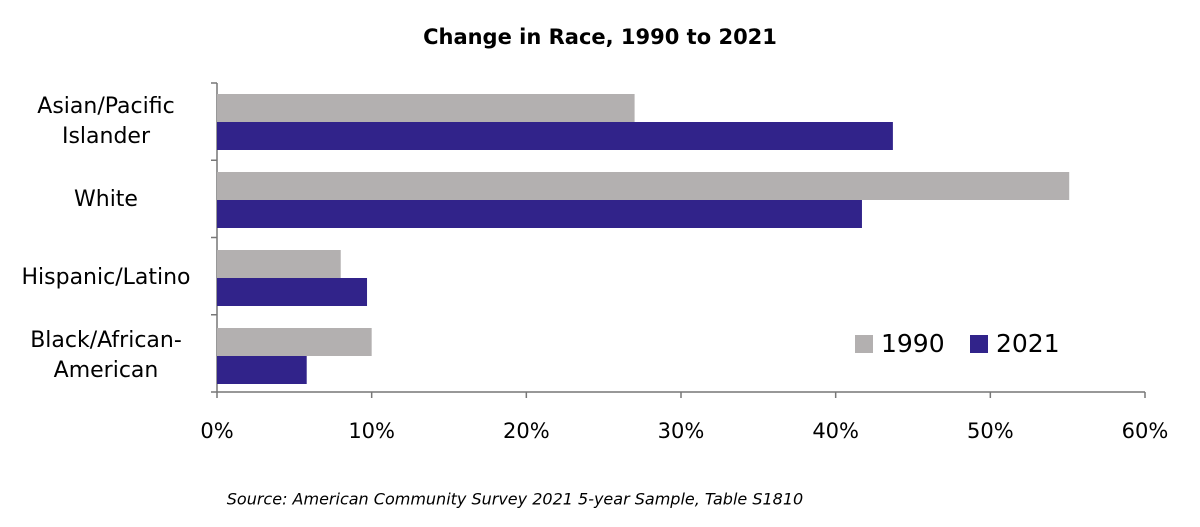 Image resolution: width=1200 pixels, height=527 pixels. What do you see at coordinates (106, 277) in the screenshot?
I see `y-tick-label: Hispanic/Latino` at bounding box center [106, 277].